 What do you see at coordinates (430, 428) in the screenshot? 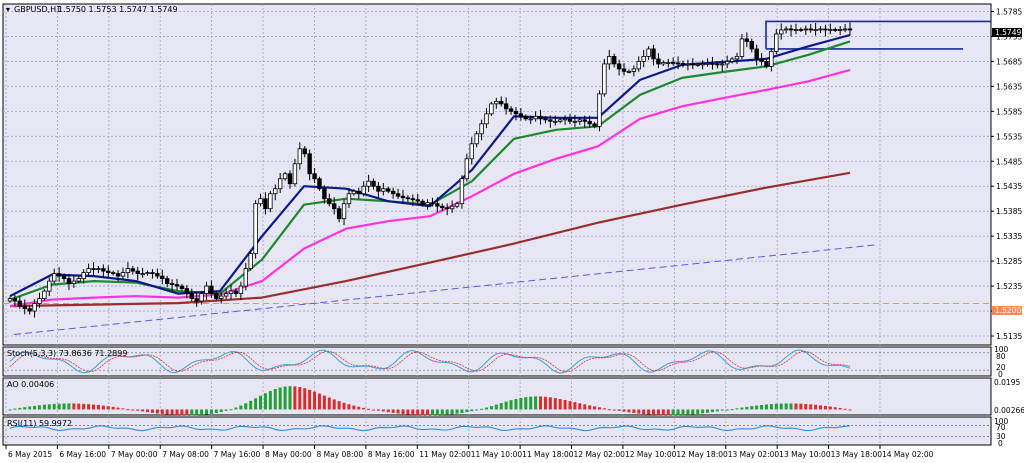
I see `rsi-line` at bounding box center [430, 428].